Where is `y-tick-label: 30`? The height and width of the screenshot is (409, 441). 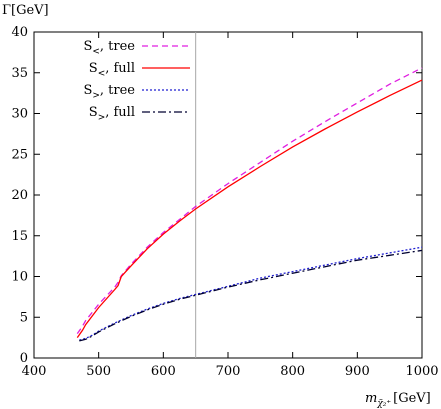
y-tick-label: 30 is located at coordinates (19, 114).